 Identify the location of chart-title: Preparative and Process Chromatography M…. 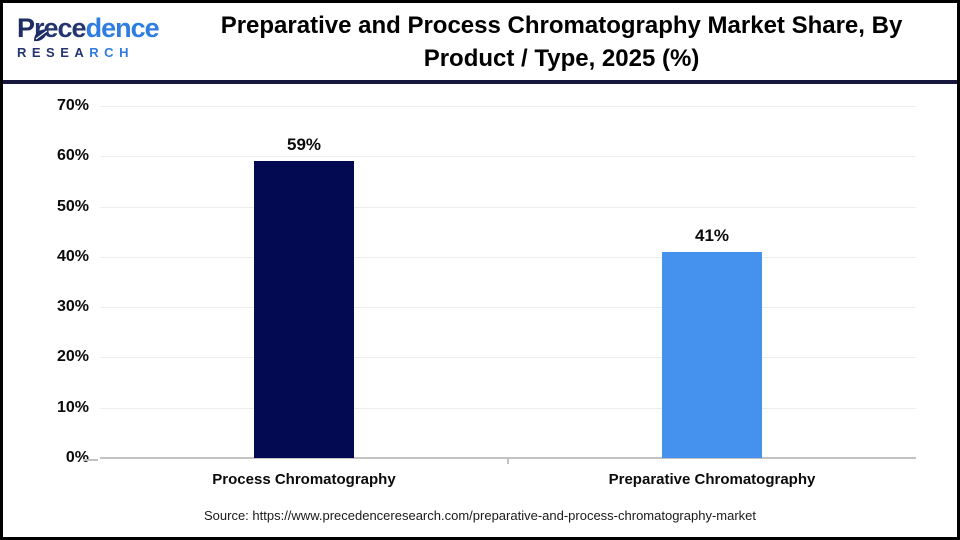
(561, 42).